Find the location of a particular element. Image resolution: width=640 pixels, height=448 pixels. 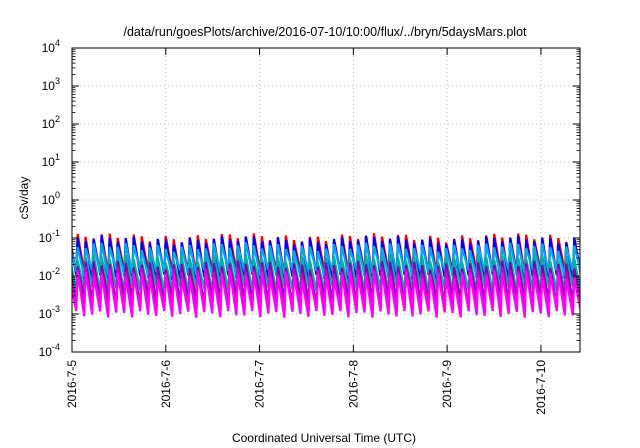

x-axis-label: Coordinated Universal Time (UTC) is located at coordinates (324, 438).